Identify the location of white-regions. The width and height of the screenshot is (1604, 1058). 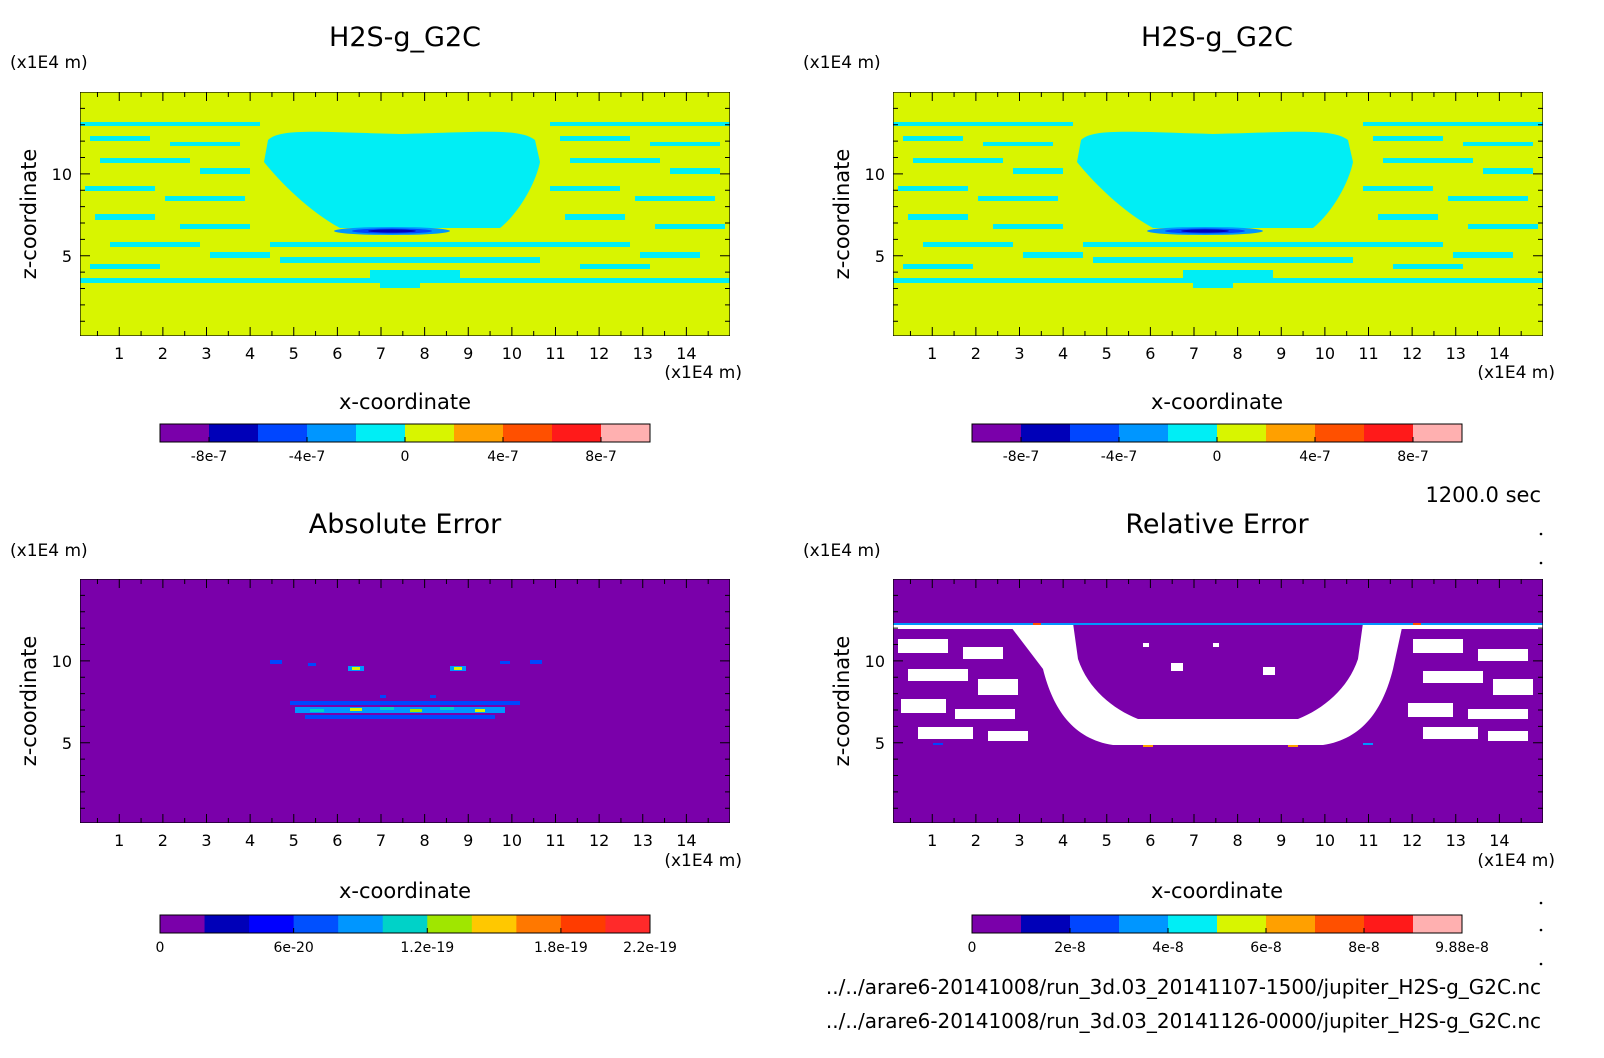
(1218, 684).